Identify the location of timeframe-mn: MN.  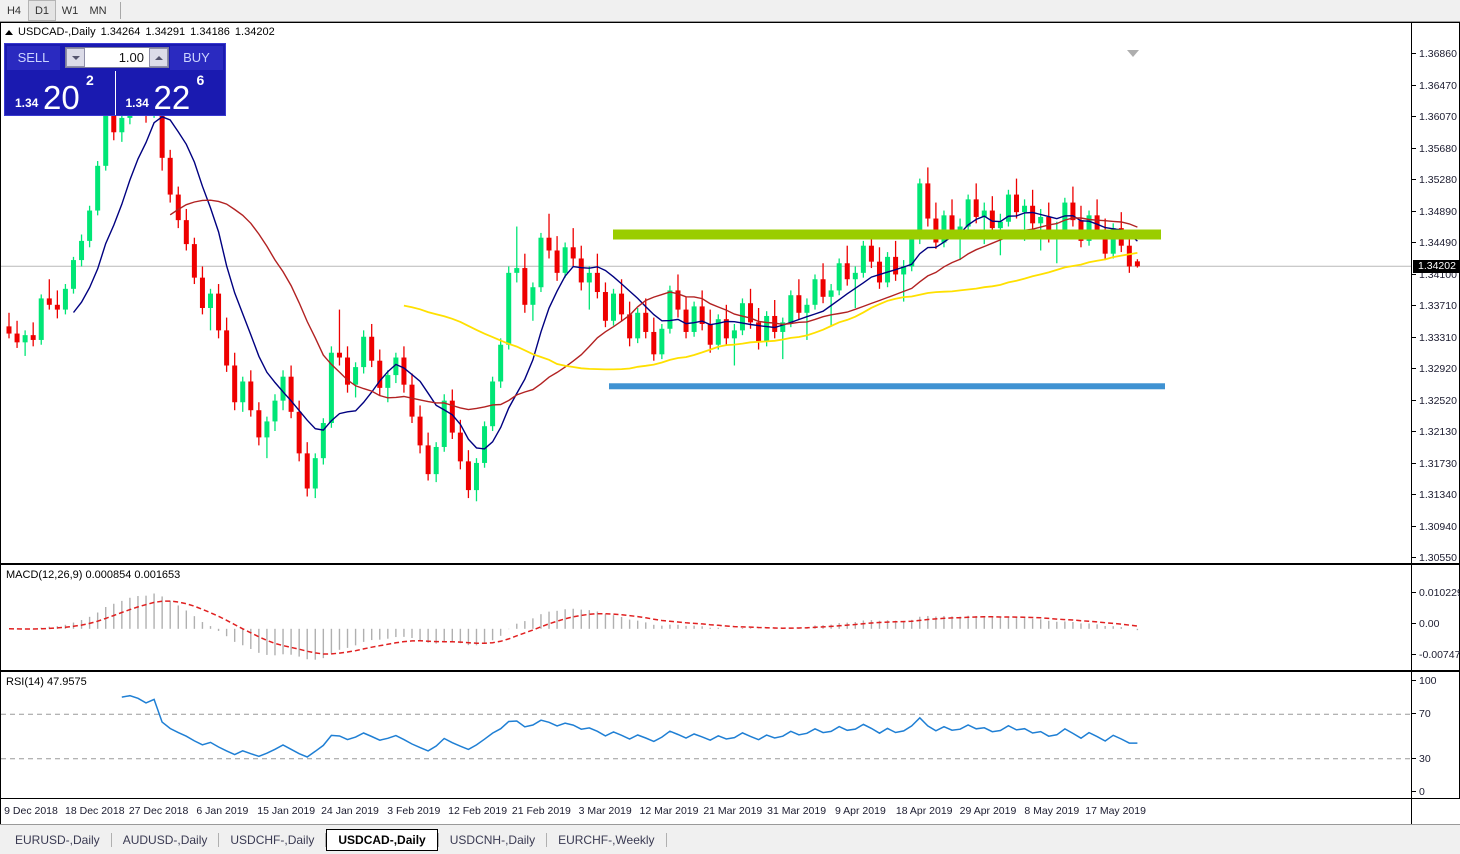
(98, 10).